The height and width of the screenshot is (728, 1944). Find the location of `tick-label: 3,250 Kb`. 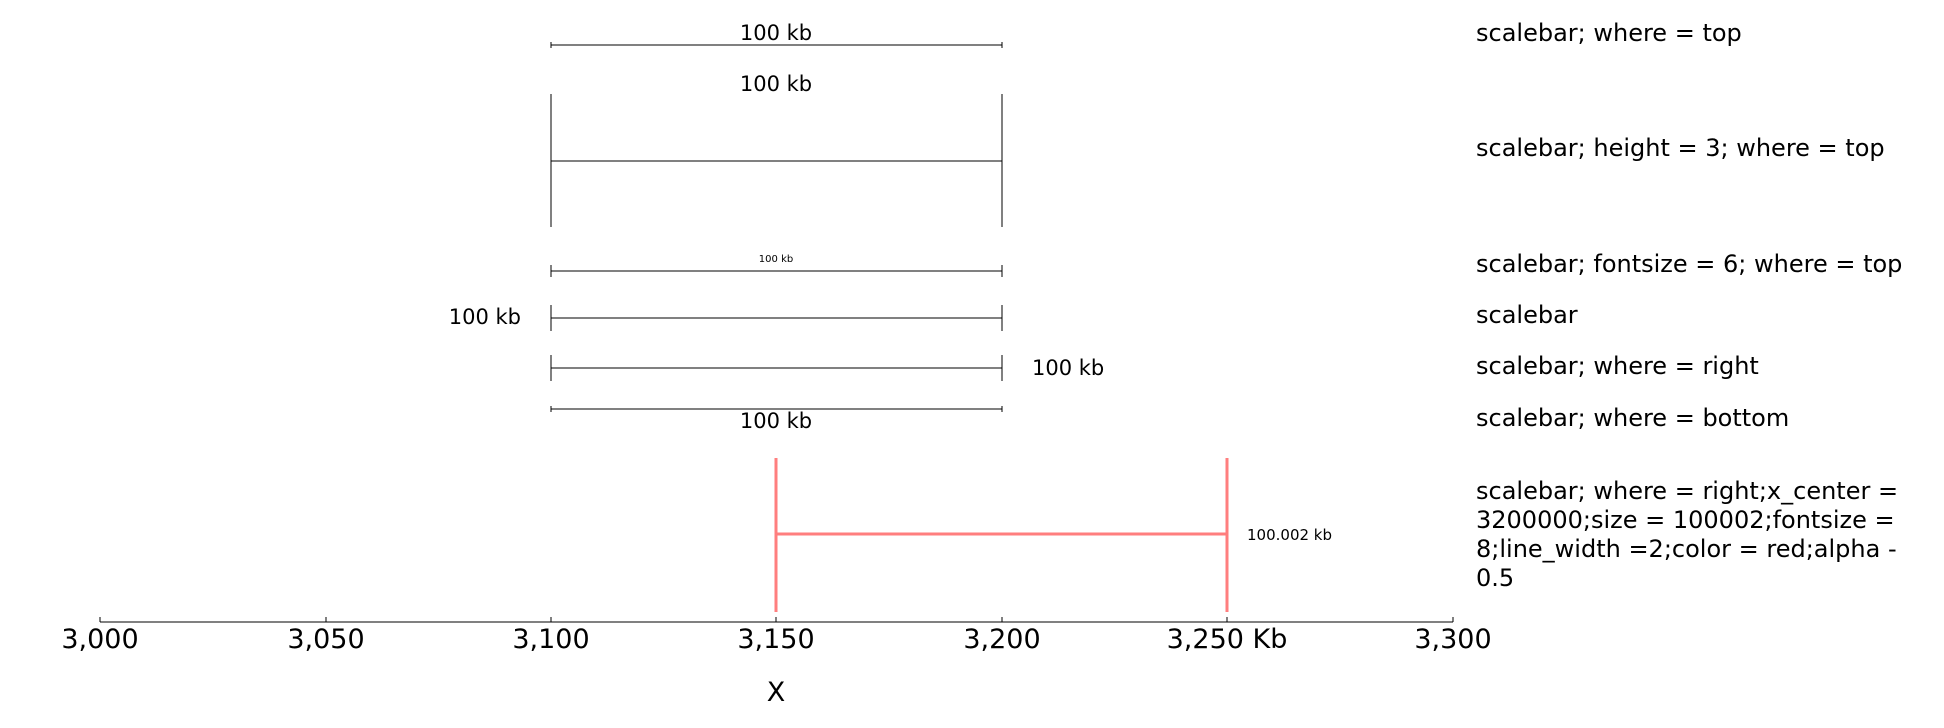

tick-label: 3,250 Kb is located at coordinates (1227, 639).